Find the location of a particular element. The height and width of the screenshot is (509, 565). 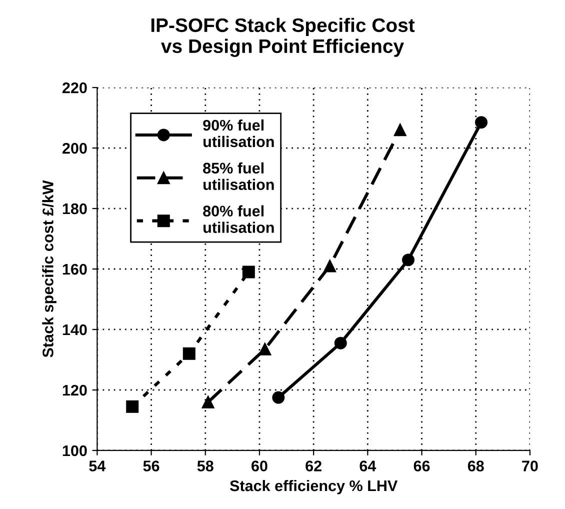

x-tick-label: 62 is located at coordinates (314, 466).